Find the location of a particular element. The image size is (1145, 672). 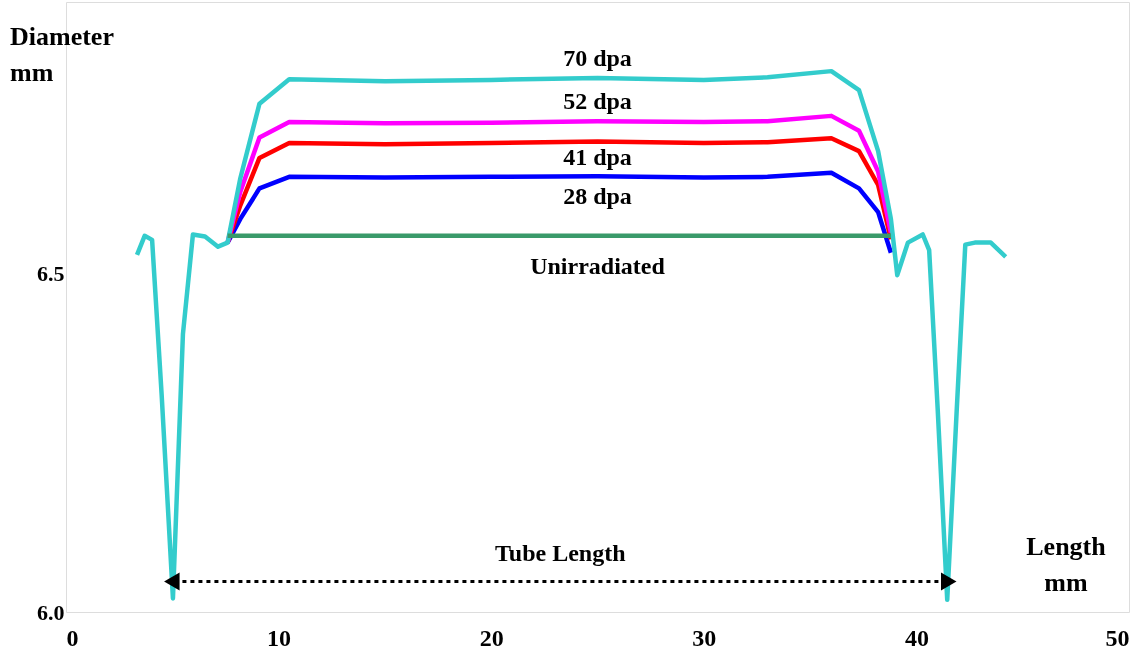

x-tick-label: 20 is located at coordinates (491, 637).